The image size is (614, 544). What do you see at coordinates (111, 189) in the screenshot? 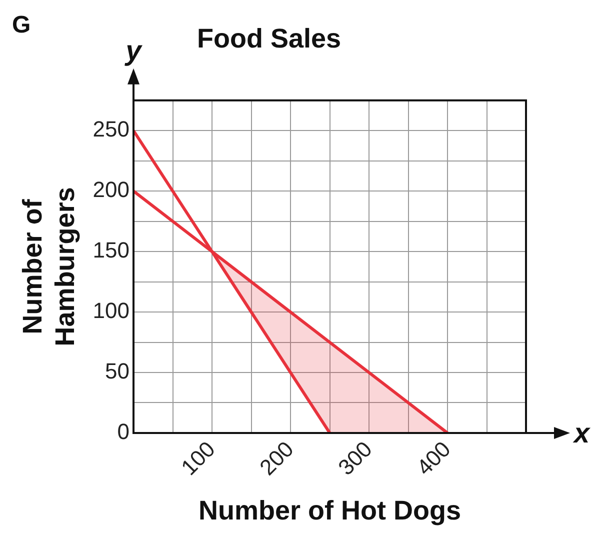
I see `y-tick-label: 200` at bounding box center [111, 189].